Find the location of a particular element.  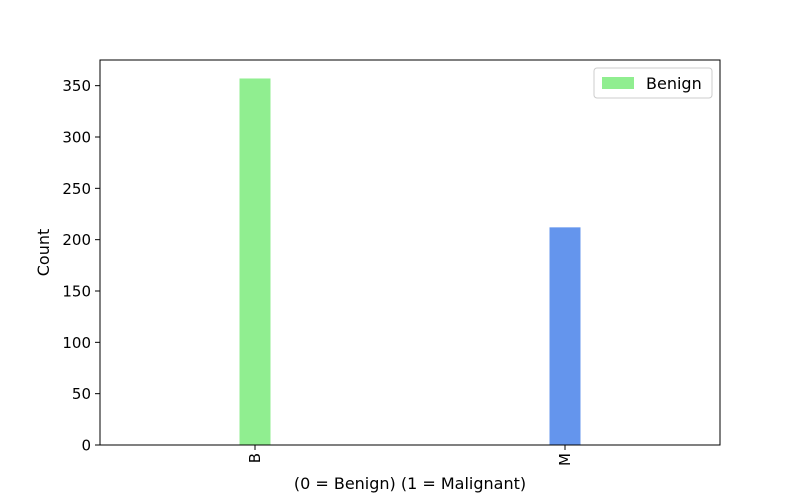

y-tick-label: 200 is located at coordinates (76, 240).